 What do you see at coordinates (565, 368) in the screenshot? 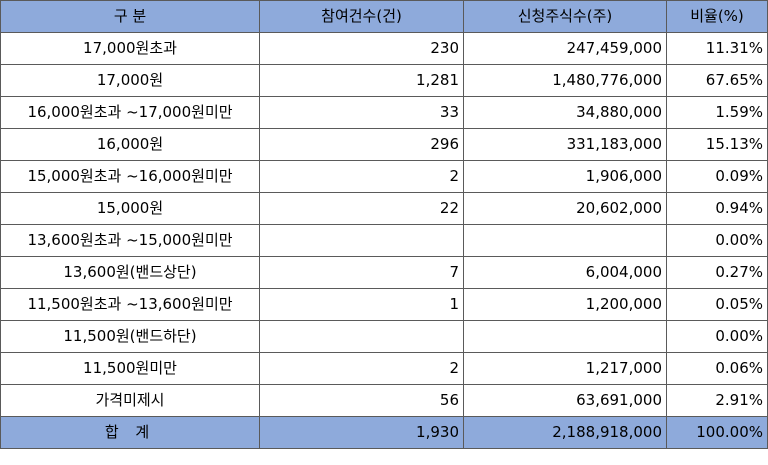
I see `row-shares: 1,217,000` at bounding box center [565, 368].